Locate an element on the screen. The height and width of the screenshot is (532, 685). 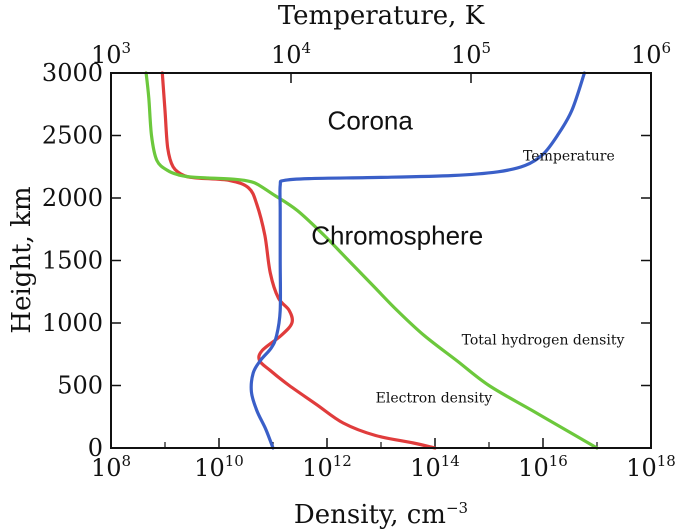
x-bottom-tick-label: 1018 is located at coordinates (651, 467).